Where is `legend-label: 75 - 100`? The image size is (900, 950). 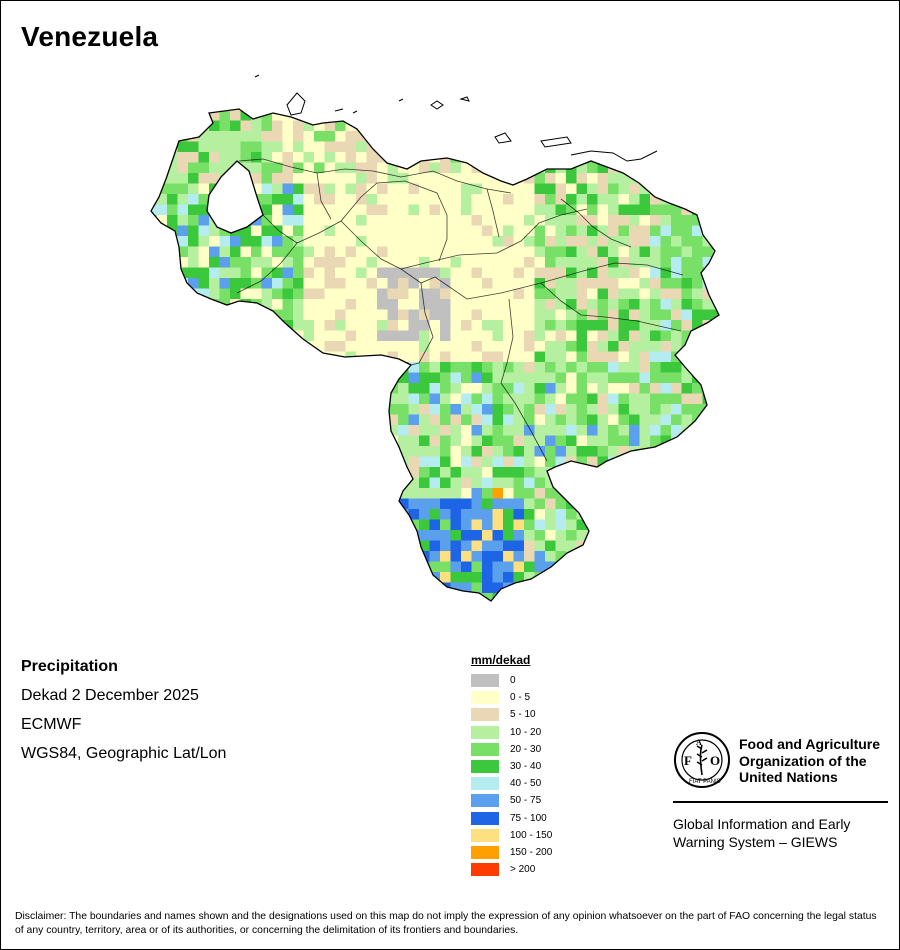 legend-label: 75 - 100 is located at coordinates (528, 818).